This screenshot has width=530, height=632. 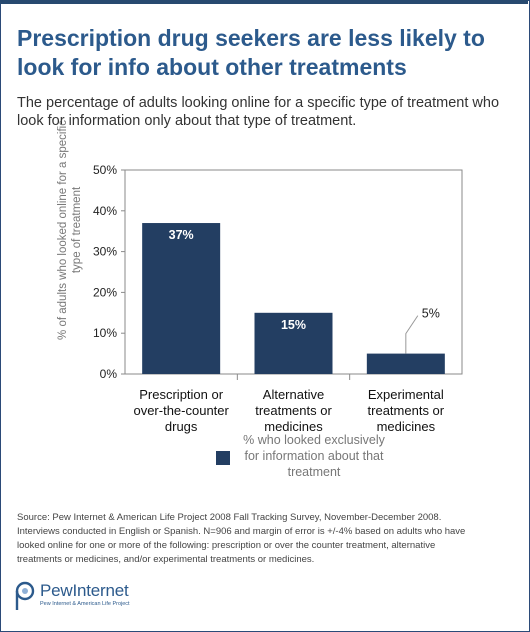 I want to click on y-tick-label: 10%, so click(x=105, y=333).